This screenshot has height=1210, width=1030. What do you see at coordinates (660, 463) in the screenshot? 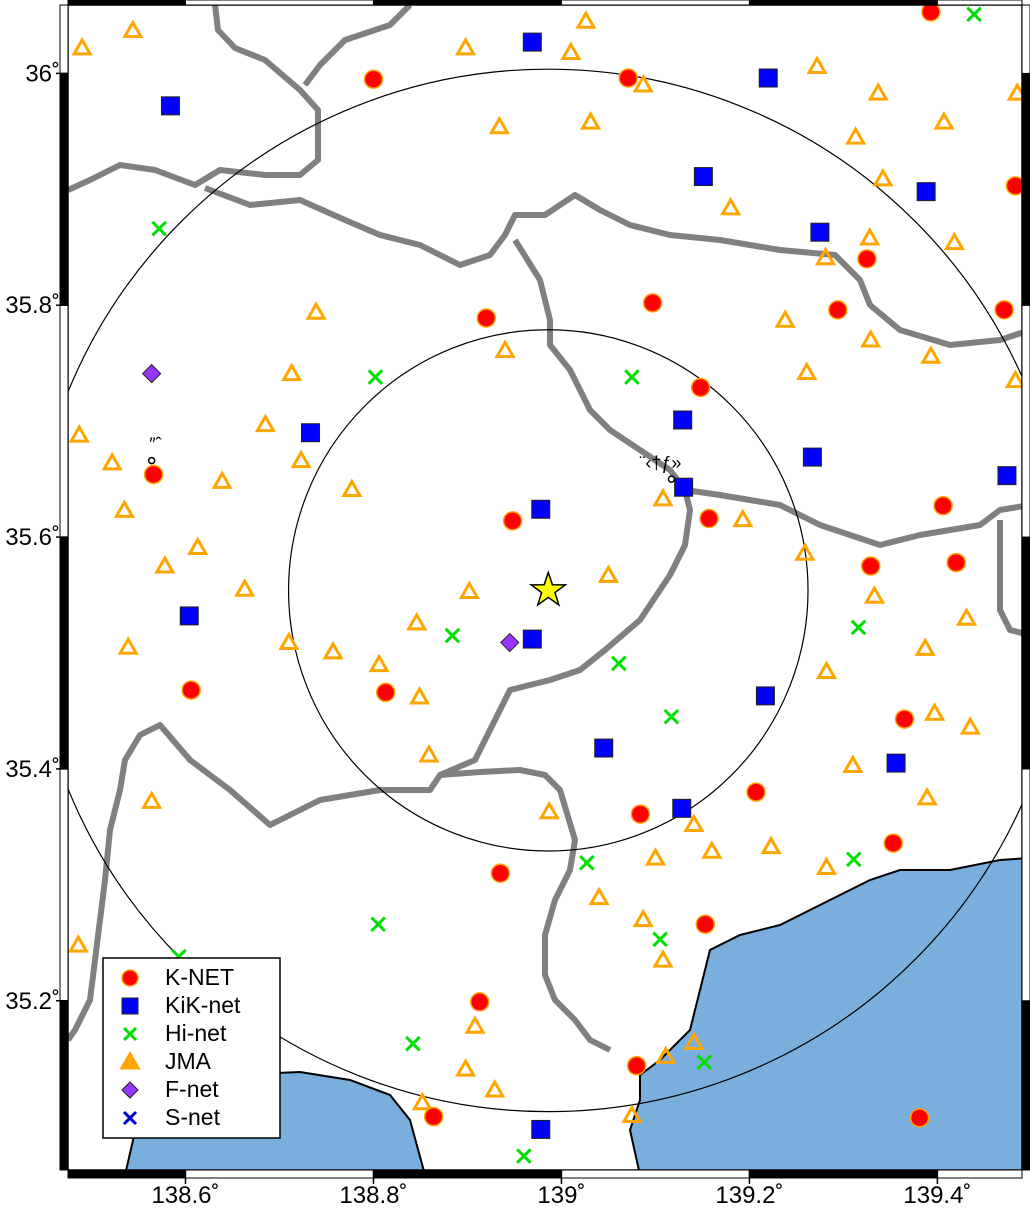
I see `place-label: ¨‹†ƒ»` at bounding box center [660, 463].